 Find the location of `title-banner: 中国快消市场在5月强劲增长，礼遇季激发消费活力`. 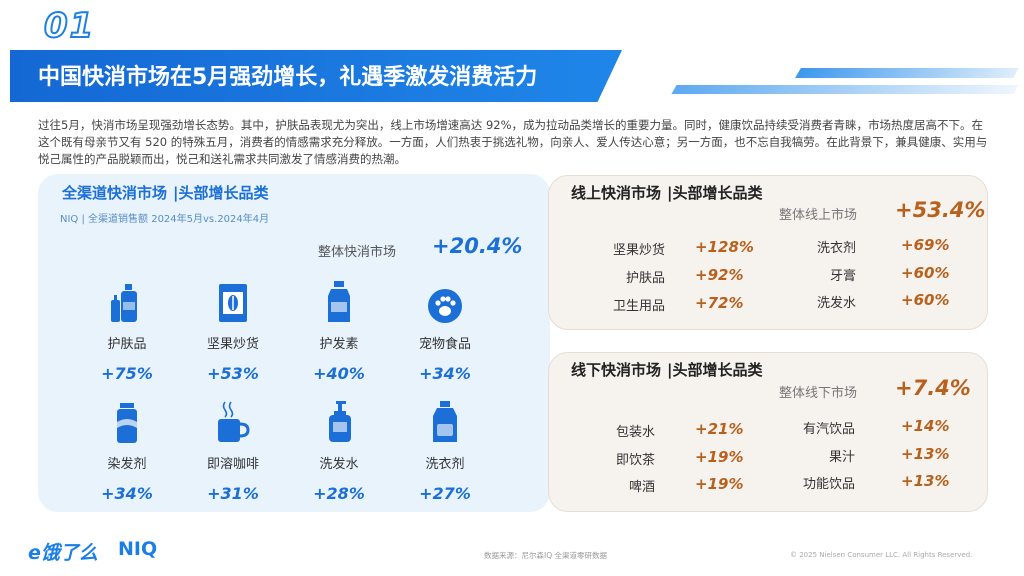

title-banner: 中国快消市场在5月强劲增长，礼遇季激发消费活力 is located at coordinates (316, 76).